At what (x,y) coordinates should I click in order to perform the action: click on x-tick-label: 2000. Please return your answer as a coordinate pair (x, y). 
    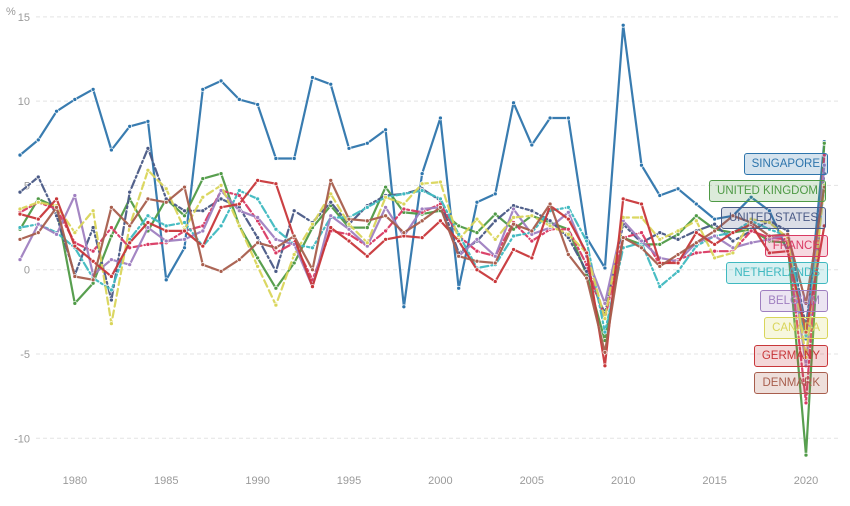
    Looking at the image, I should click on (440, 481).